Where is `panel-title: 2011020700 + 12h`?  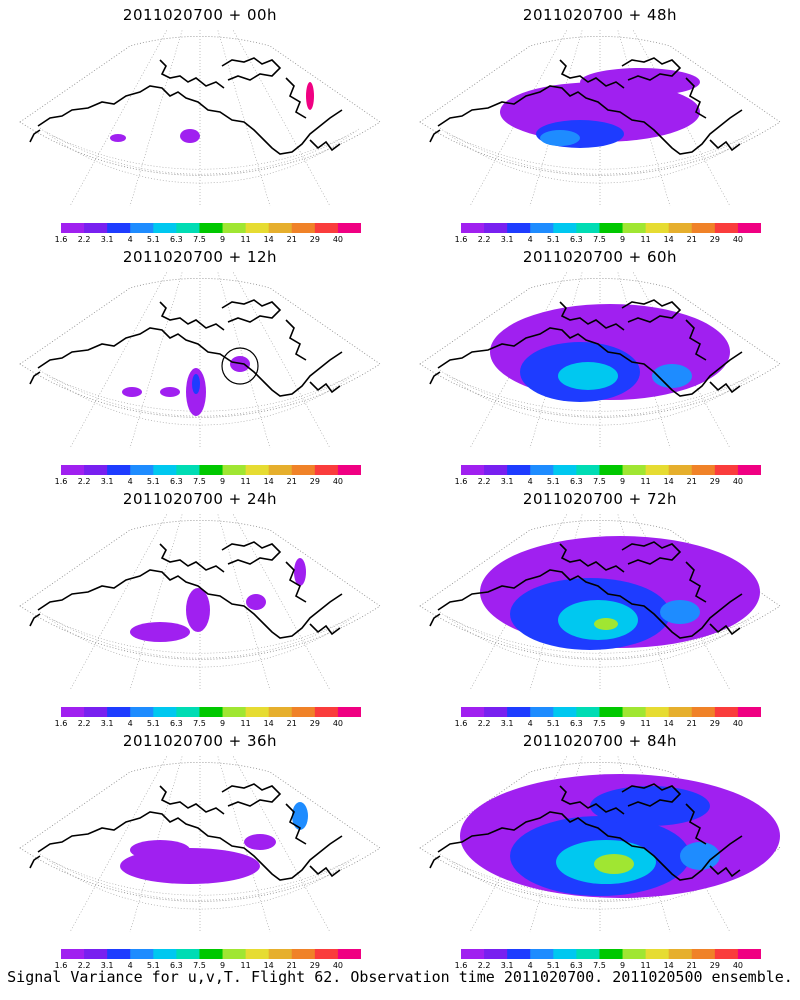 panel-title: 2011020700 + 12h is located at coordinates (200, 257).